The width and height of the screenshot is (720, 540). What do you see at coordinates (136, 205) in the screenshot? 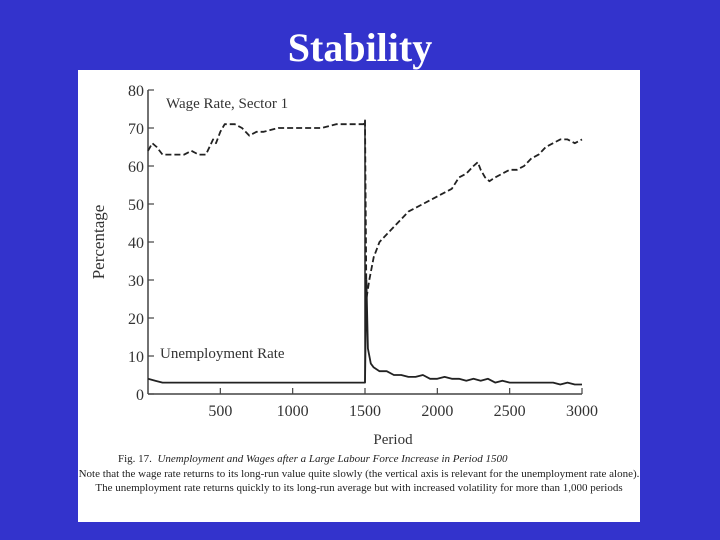
I see `y-tick-label: 50` at bounding box center [136, 205].